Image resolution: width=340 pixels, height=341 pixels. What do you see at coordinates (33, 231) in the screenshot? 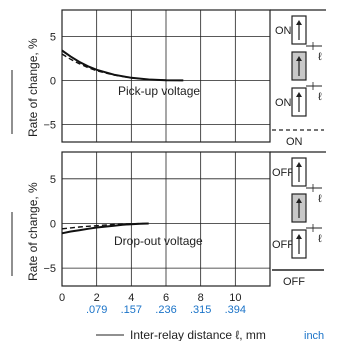
I see `bottom-ylabel: Rate of change, %` at bounding box center [33, 231].